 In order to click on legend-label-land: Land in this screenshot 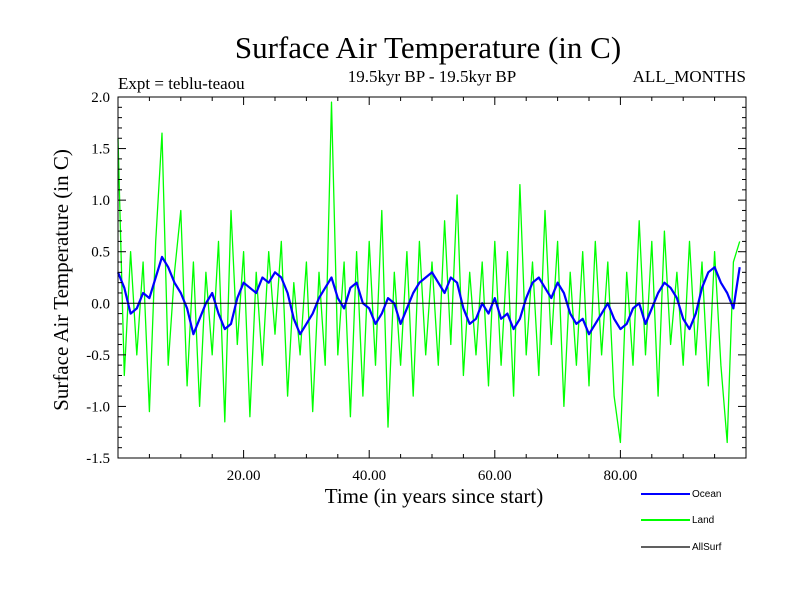, I will do `click(703, 520)`.